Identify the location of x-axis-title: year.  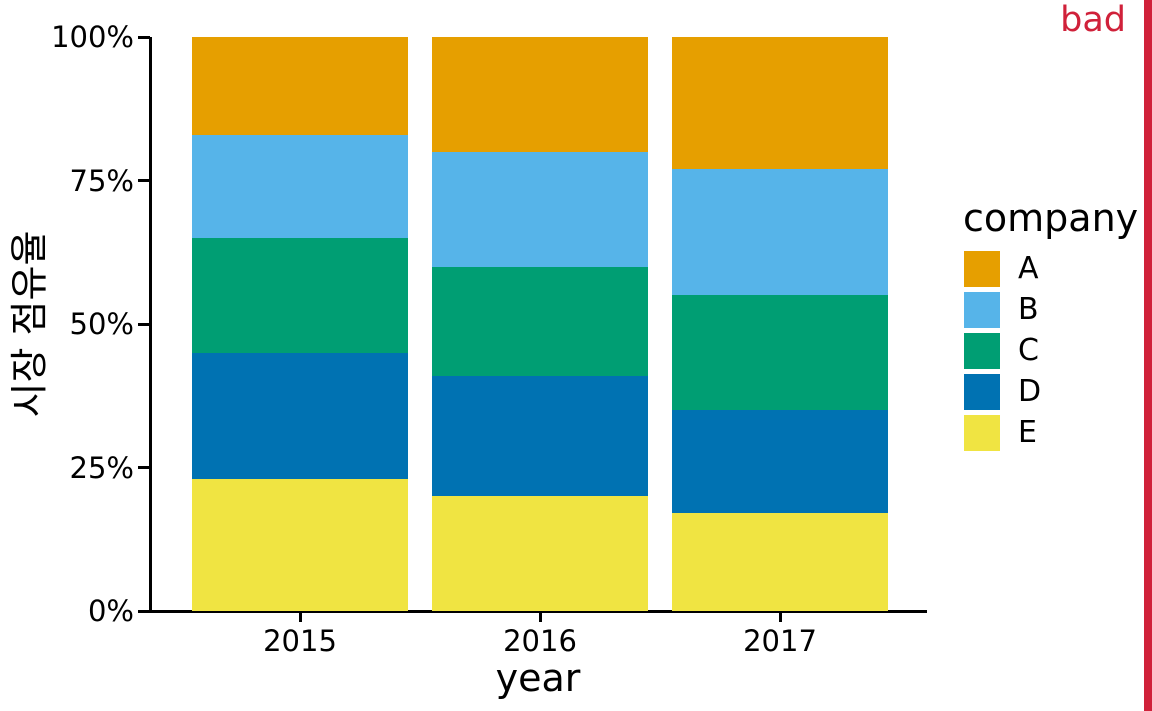
(538, 678).